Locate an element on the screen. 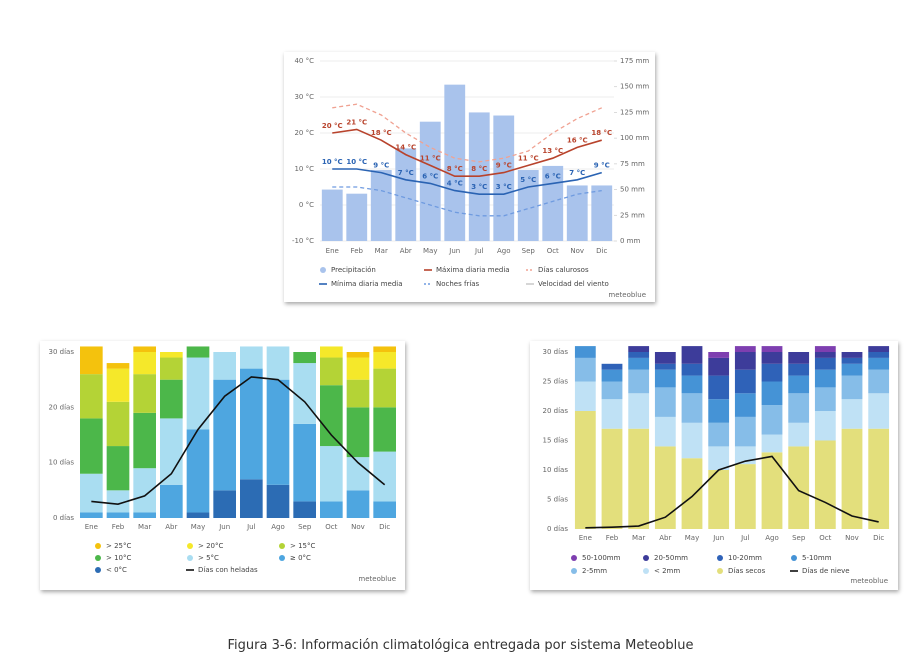 Image resolution: width=921 pixels, height=667 pixels. legend-label: Días de nieve is located at coordinates (826, 571).